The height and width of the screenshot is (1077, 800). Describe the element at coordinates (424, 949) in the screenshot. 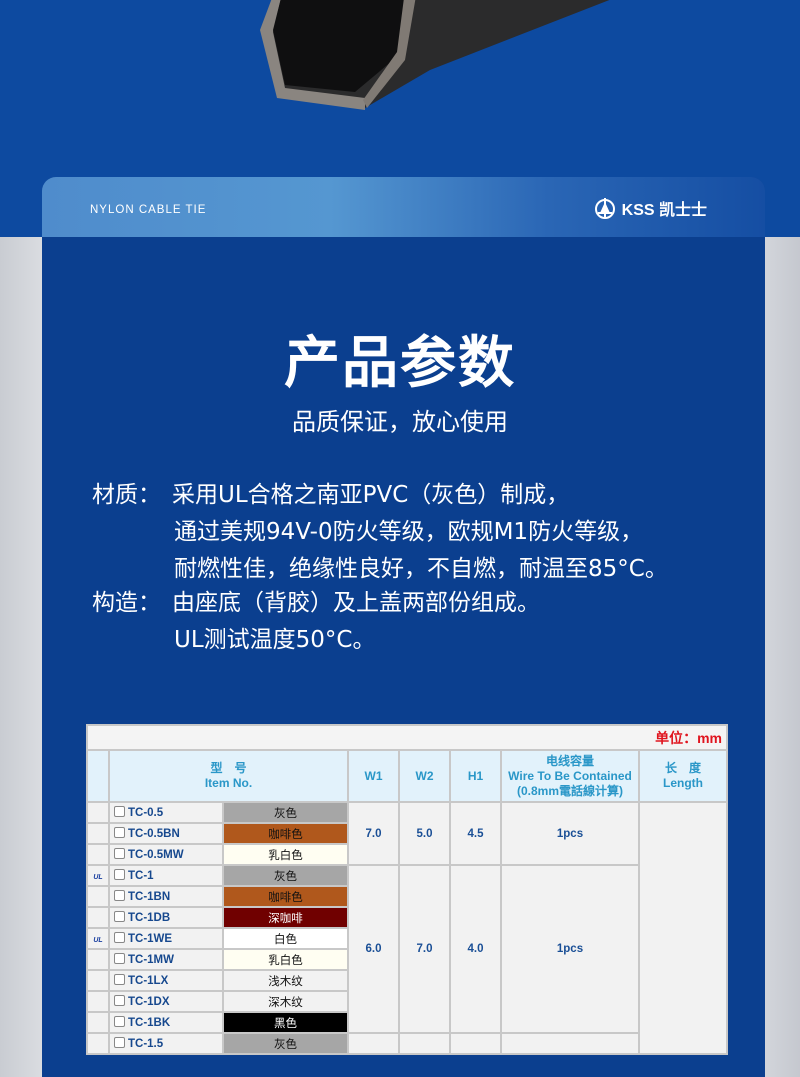

I see `w2-cell: 7.0` at that location.